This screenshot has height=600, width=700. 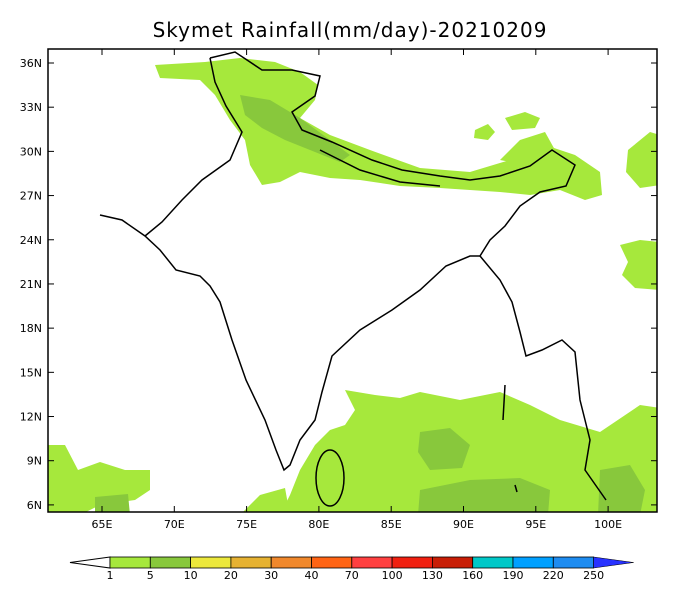 What do you see at coordinates (31, 328) in the screenshot?
I see `lat-tick-label: 18N` at bounding box center [31, 328].